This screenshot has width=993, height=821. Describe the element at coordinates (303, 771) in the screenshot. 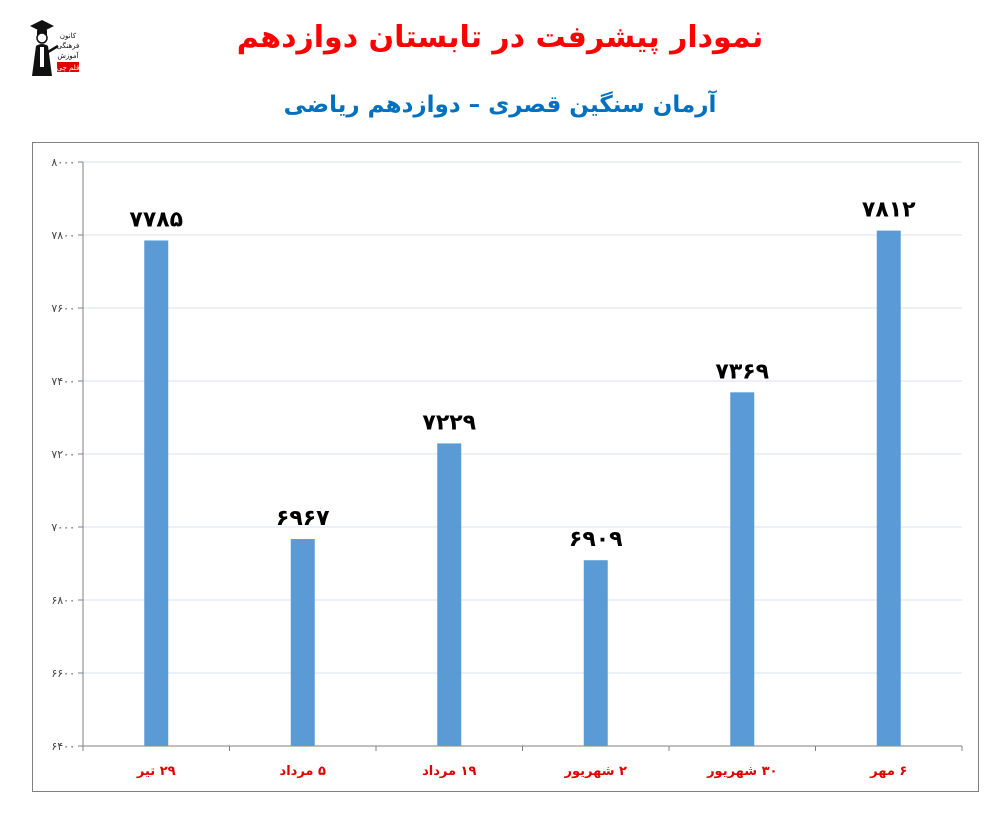

I see `x-category-label: ۵ مرداد` at that location.